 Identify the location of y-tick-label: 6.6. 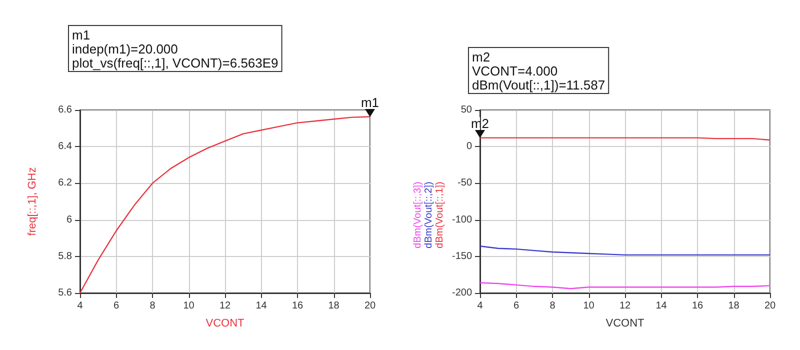
(65, 110).